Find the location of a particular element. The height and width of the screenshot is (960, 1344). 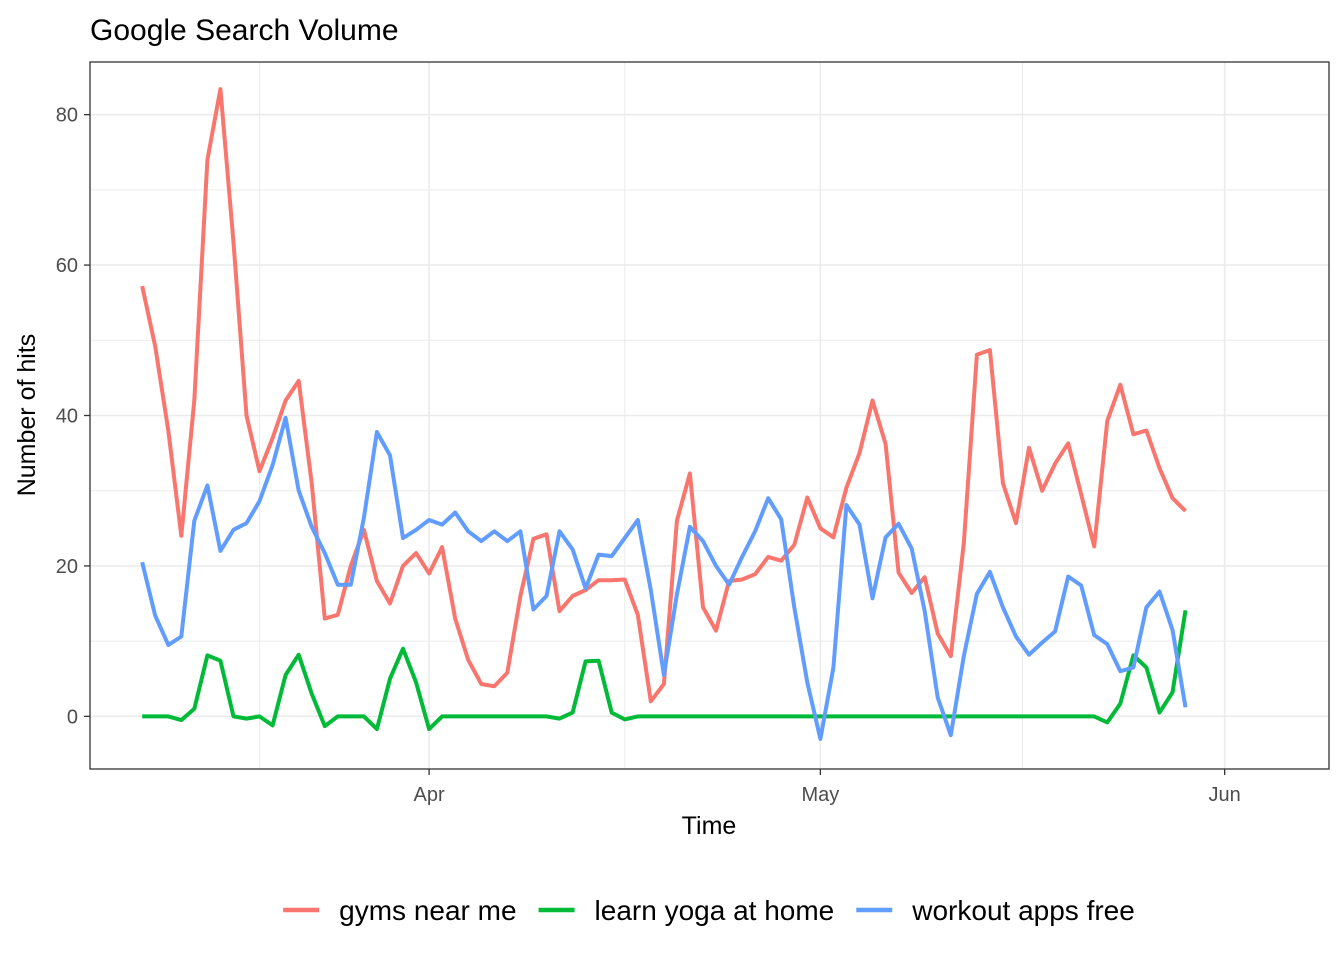

legend-label-3: workout apps free is located at coordinates (1023, 910).